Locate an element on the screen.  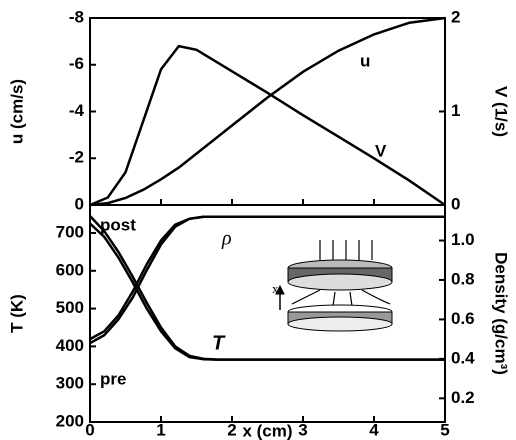
series-label: post is located at coordinates (118, 224).